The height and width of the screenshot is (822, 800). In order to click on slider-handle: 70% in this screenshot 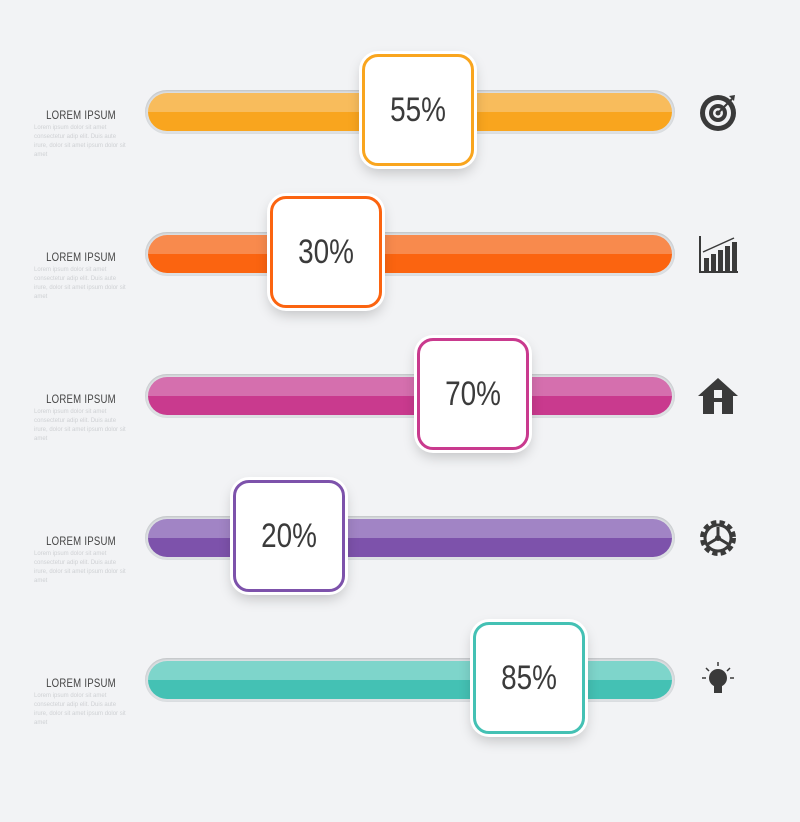, I will do `click(473, 394)`.